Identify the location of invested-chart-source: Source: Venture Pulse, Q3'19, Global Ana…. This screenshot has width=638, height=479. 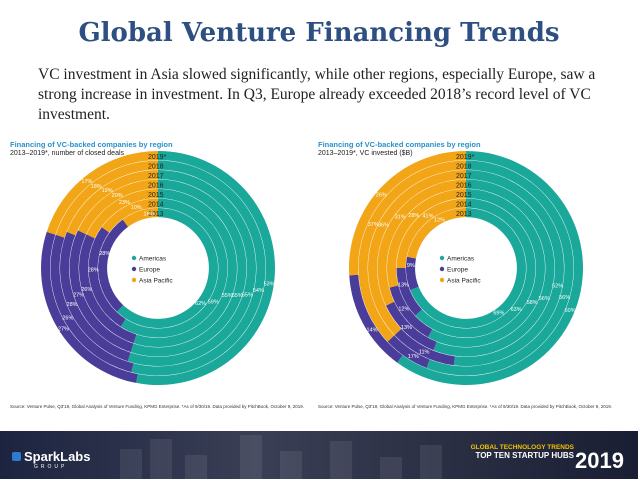
(465, 406).